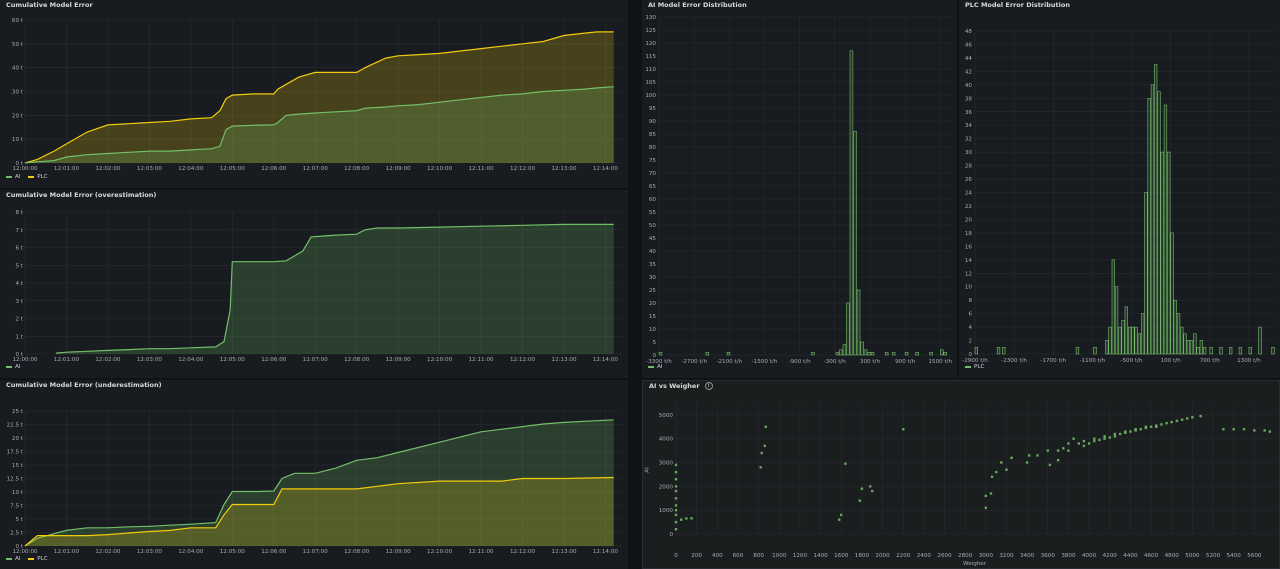  I want to click on series-area-plc, so click(319, 511).